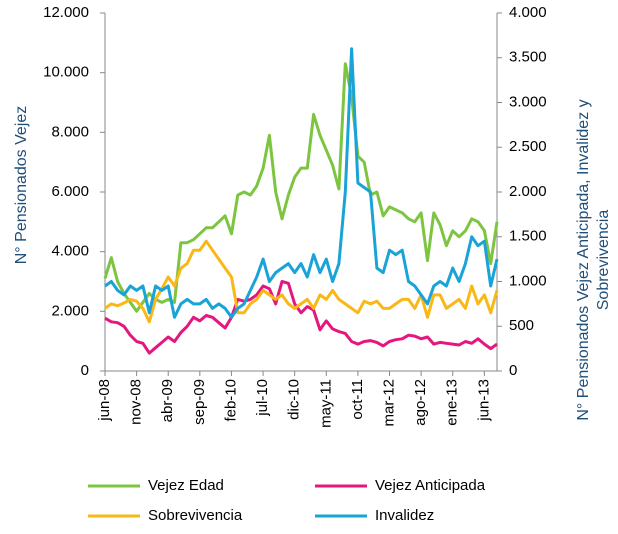 Image resolution: width=618 pixels, height=534 pixels. Describe the element at coordinates (70, 251) in the screenshot. I see `y-tick-label: 4.000` at that location.